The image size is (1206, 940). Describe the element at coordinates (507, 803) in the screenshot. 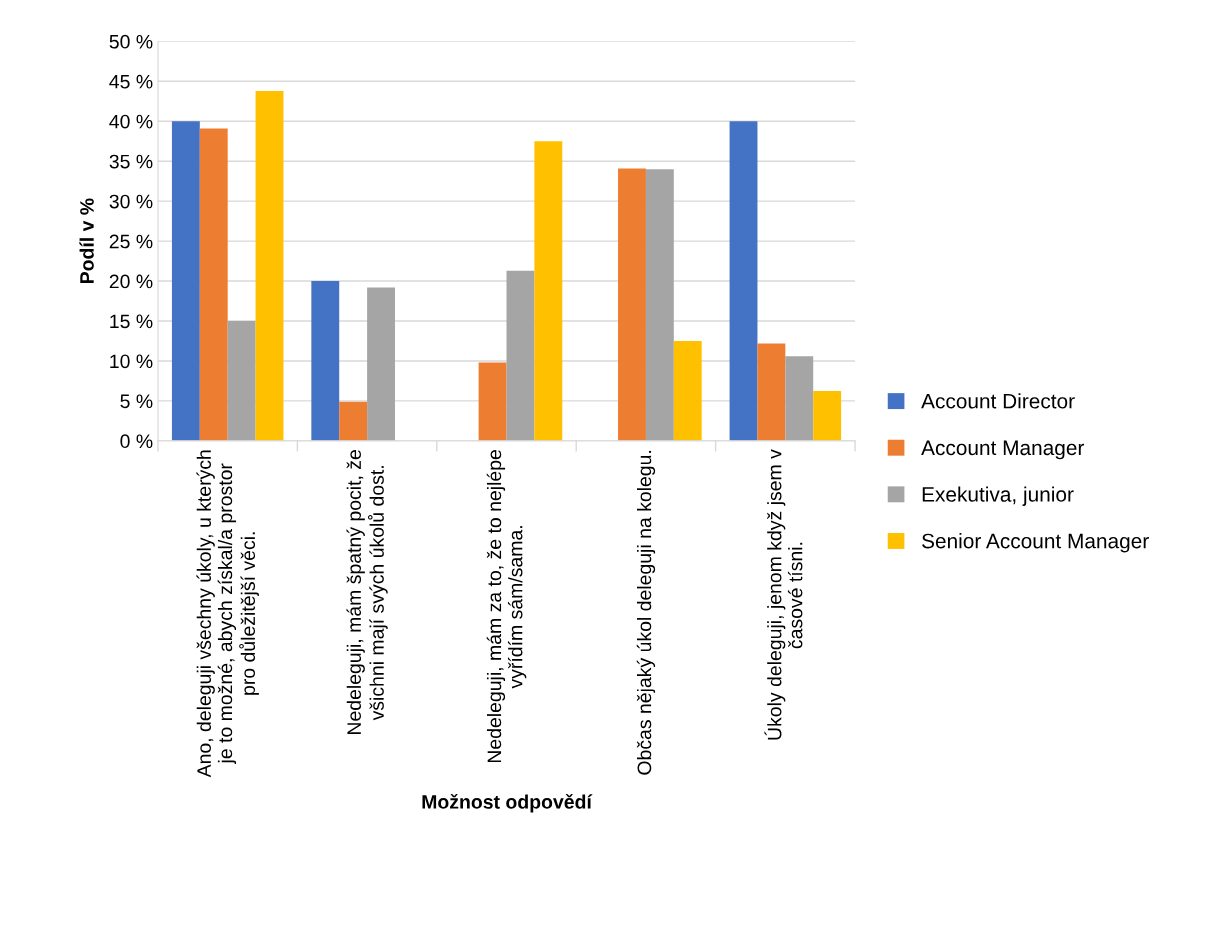

I see `x-axis-title: Možnost odpovědí` at that location.